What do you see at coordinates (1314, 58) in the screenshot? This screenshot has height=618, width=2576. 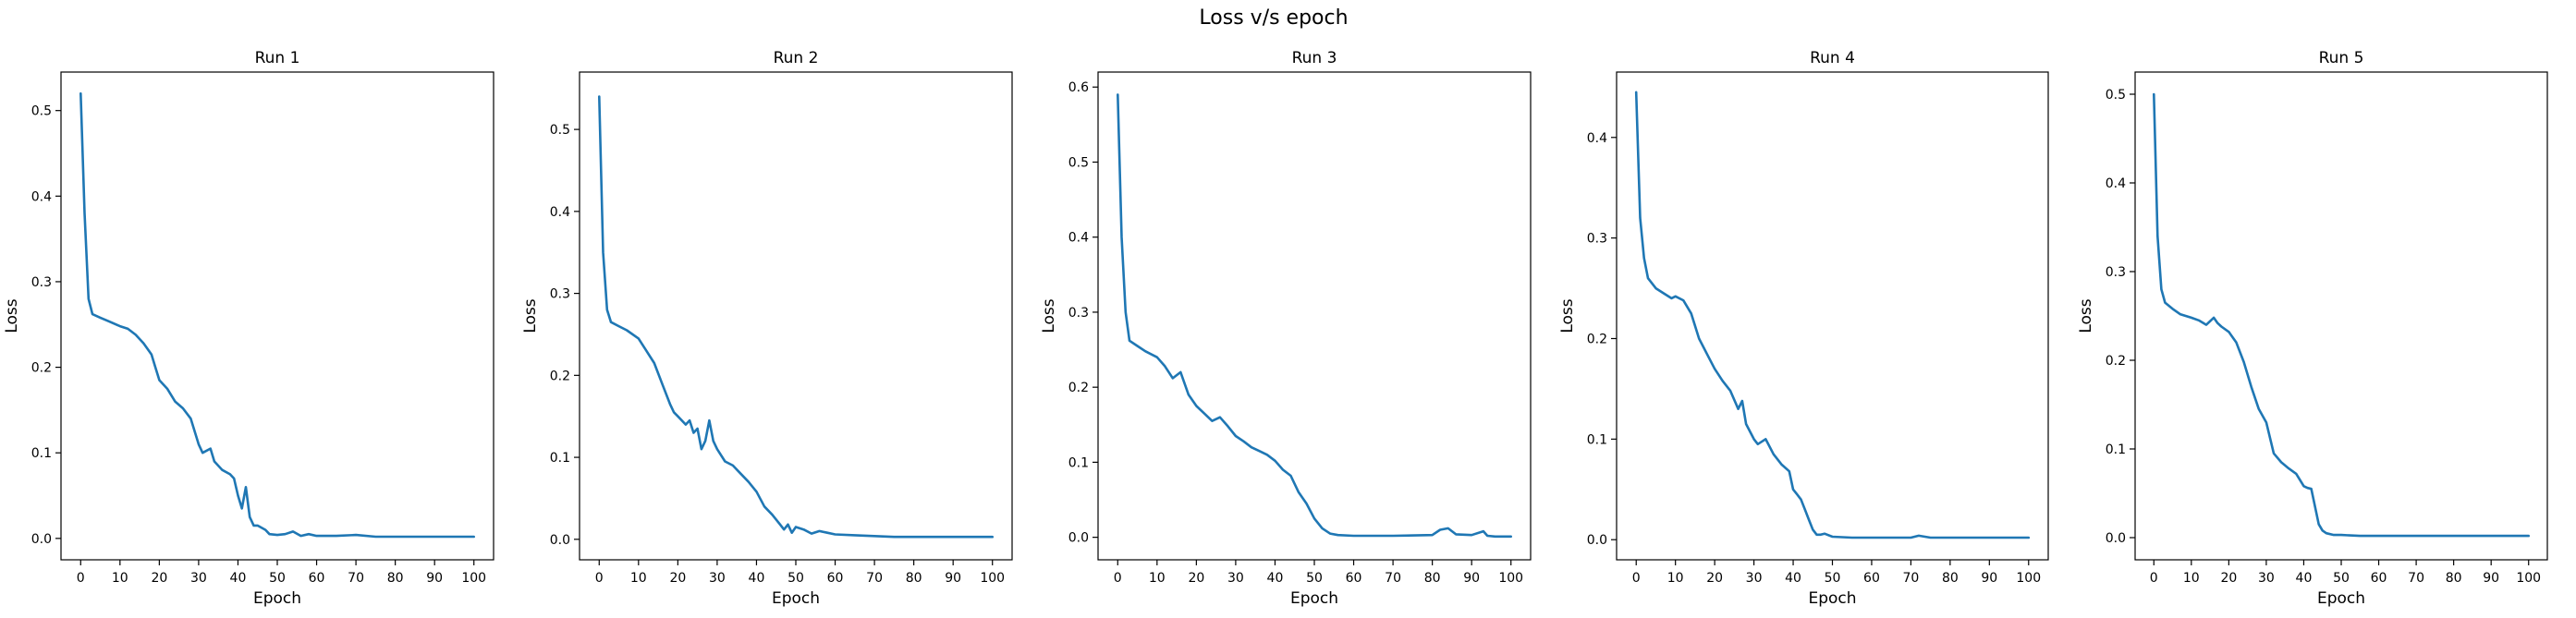 I see `subplot-title: Run 3` at bounding box center [1314, 58].